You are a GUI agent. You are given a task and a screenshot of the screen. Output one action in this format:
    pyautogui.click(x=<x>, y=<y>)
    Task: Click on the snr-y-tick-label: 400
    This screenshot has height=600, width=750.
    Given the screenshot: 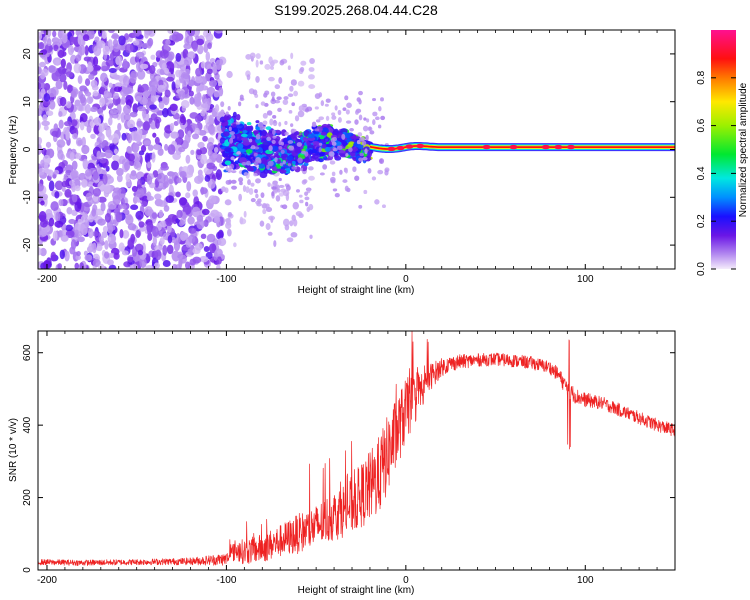 What is the action you would take?
    pyautogui.click(x=27, y=424)
    